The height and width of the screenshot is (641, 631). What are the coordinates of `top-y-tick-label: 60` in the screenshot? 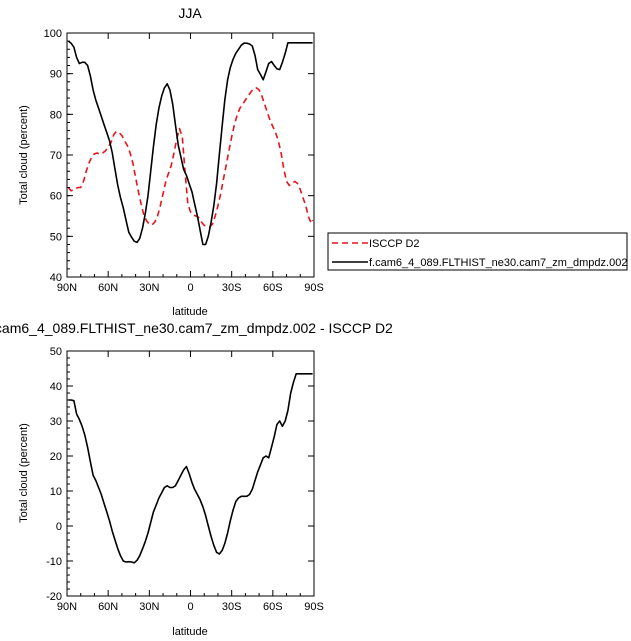 It's located at (56, 197).